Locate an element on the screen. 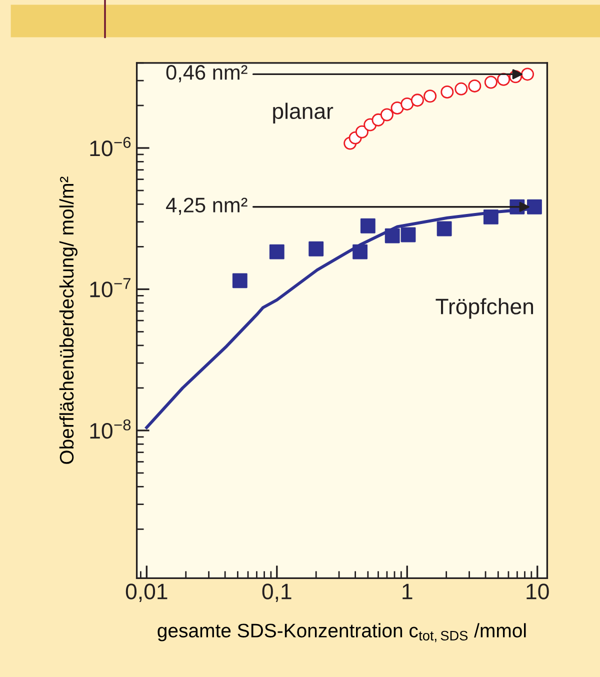 The height and width of the screenshot is (677, 600). x-tick-label: 0,1 is located at coordinates (277, 593).